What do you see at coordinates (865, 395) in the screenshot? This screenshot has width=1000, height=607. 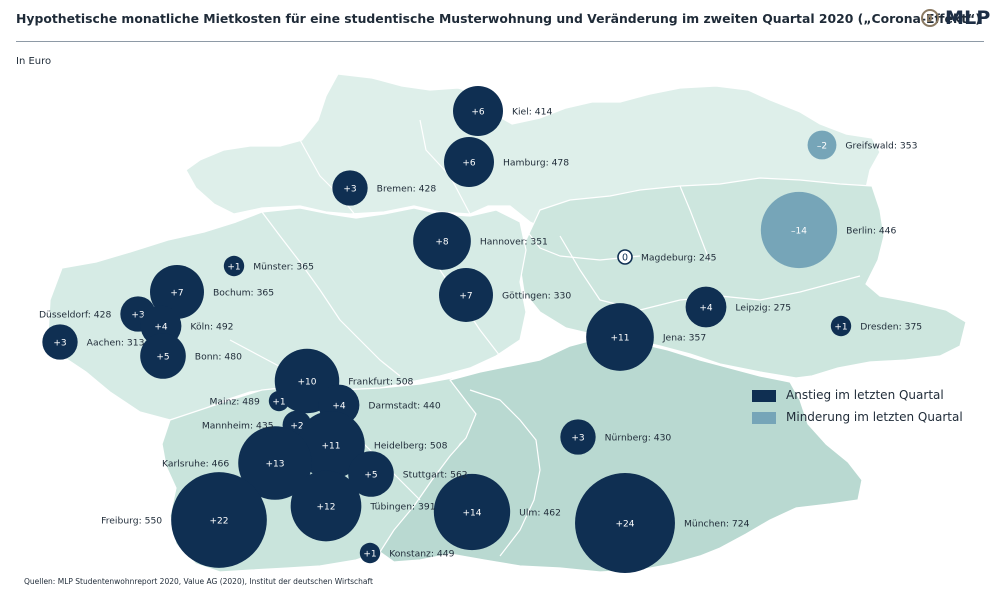 I see `legend-increase-label: Anstieg im letzten Quartal` at bounding box center [865, 395].